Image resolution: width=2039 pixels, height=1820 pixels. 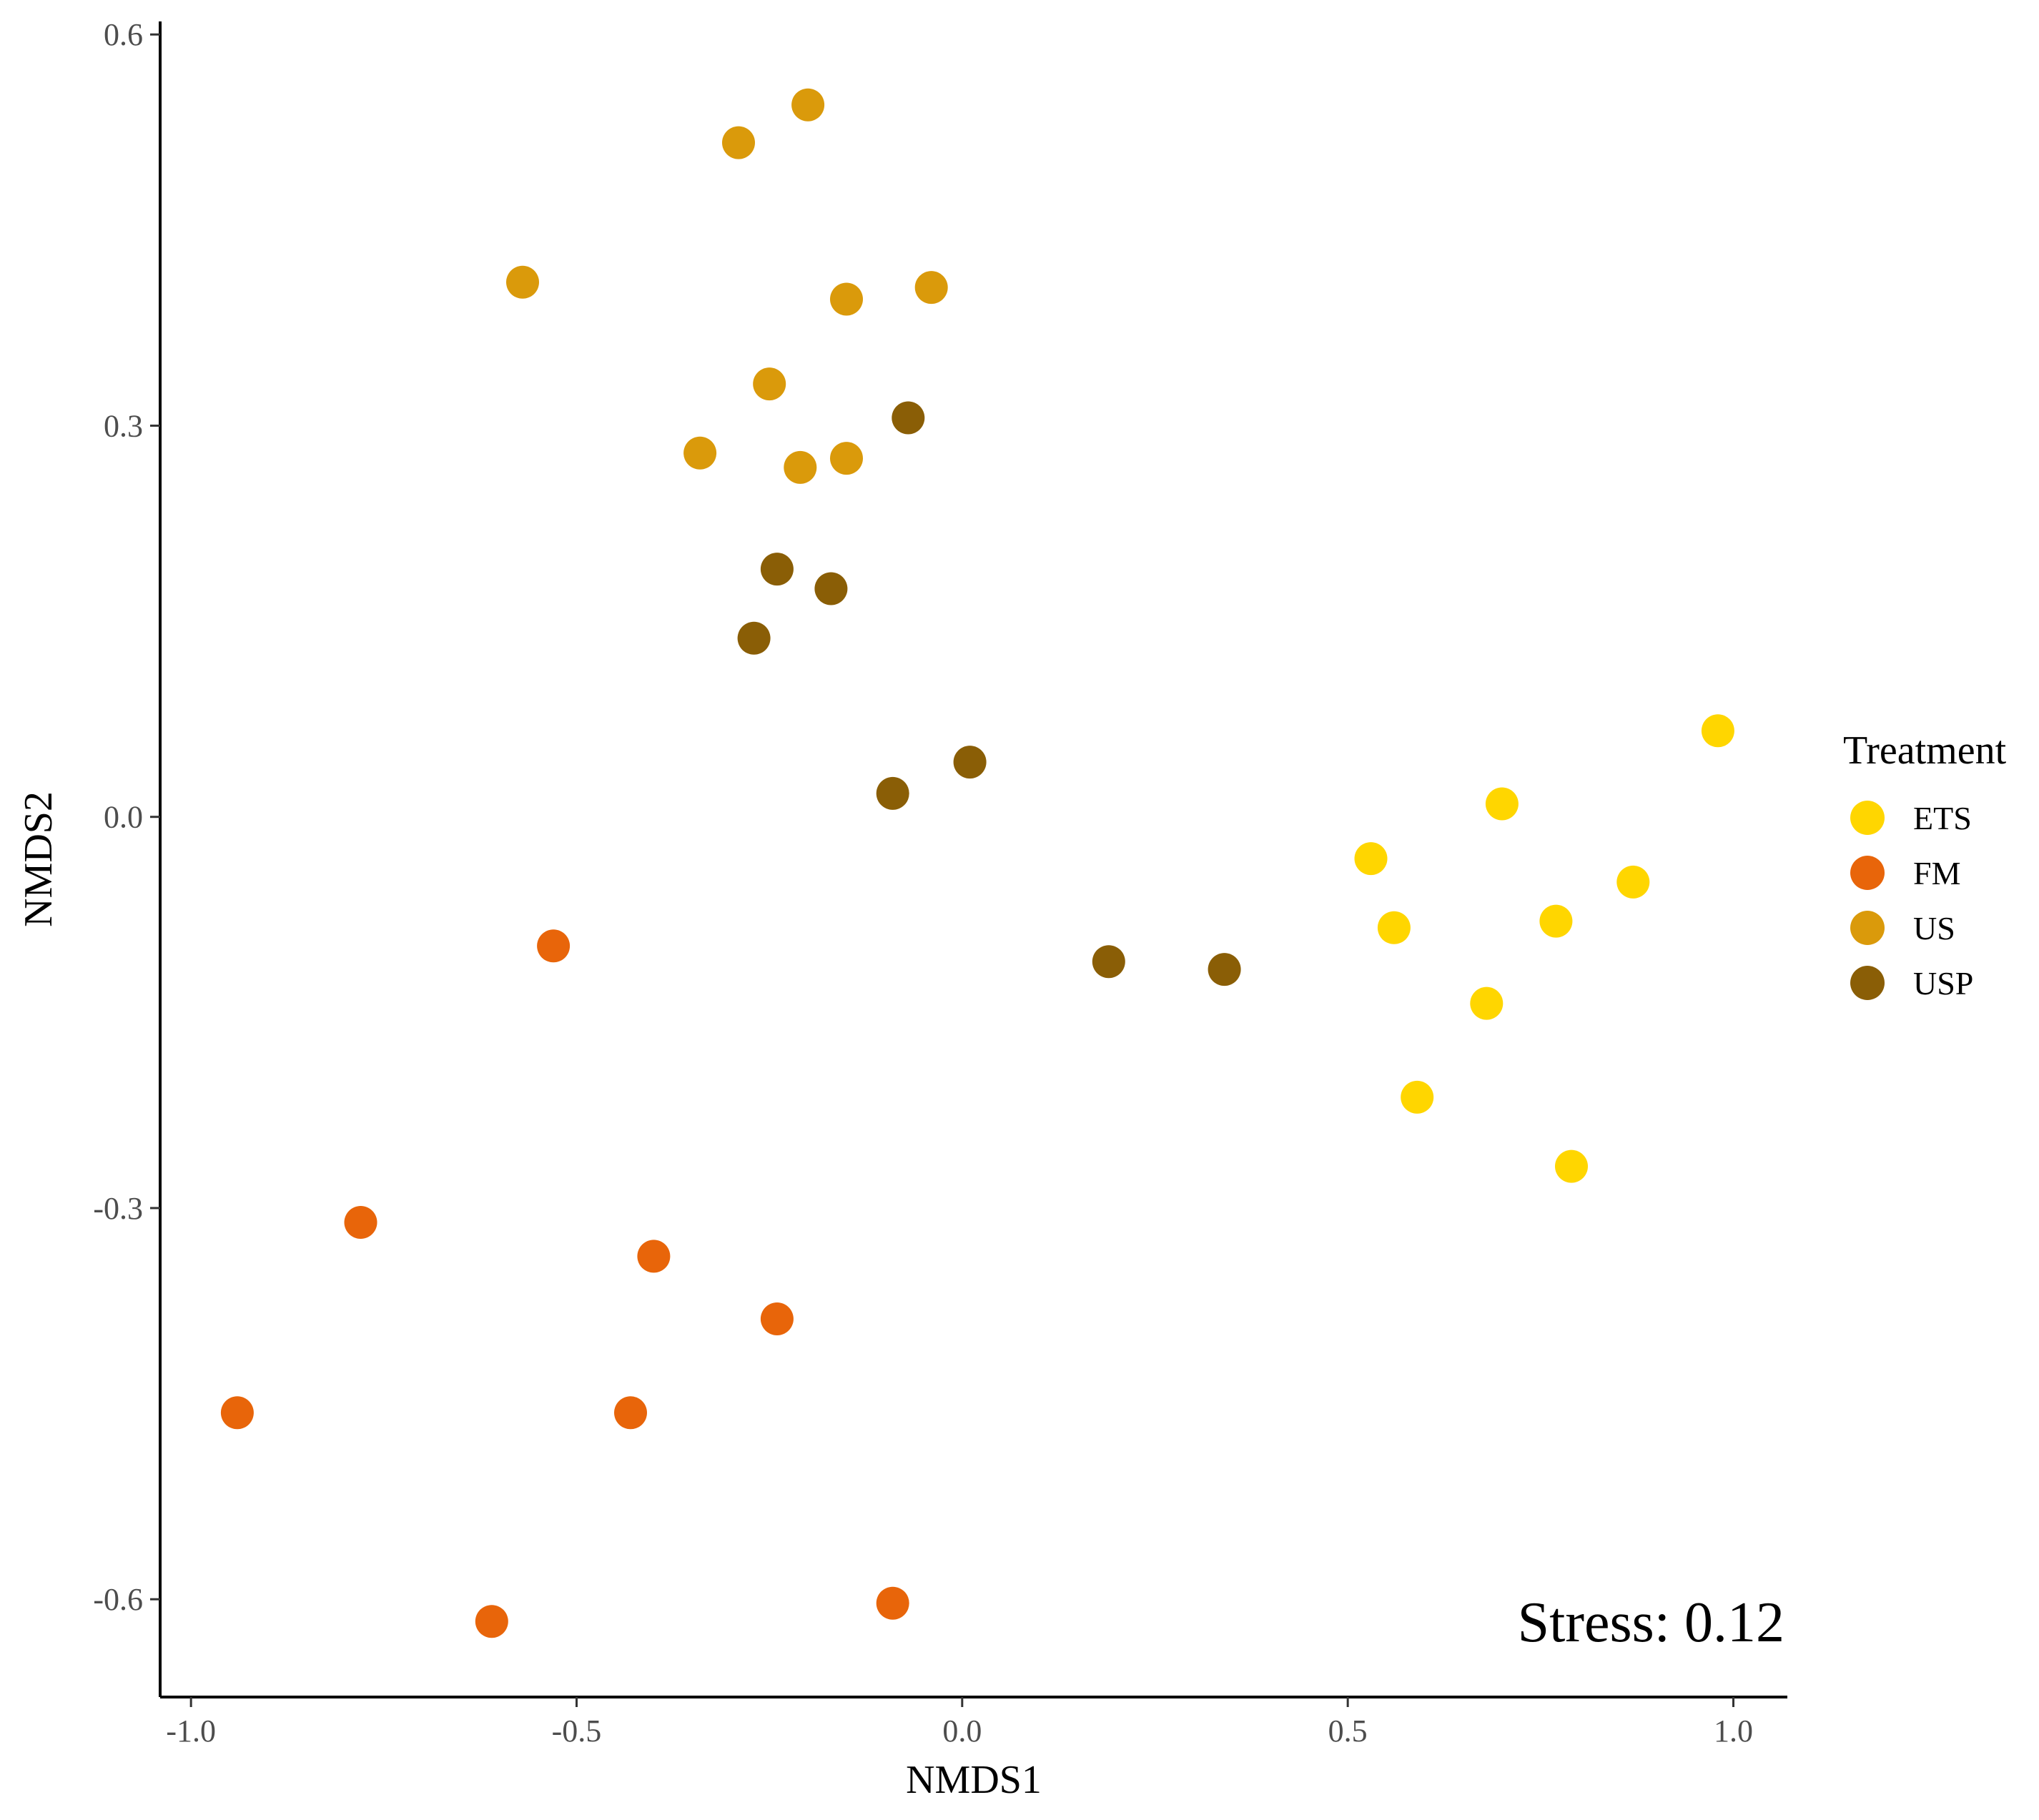 What do you see at coordinates (1936, 873) in the screenshot?
I see `legend-label-fm: FM` at bounding box center [1936, 873].